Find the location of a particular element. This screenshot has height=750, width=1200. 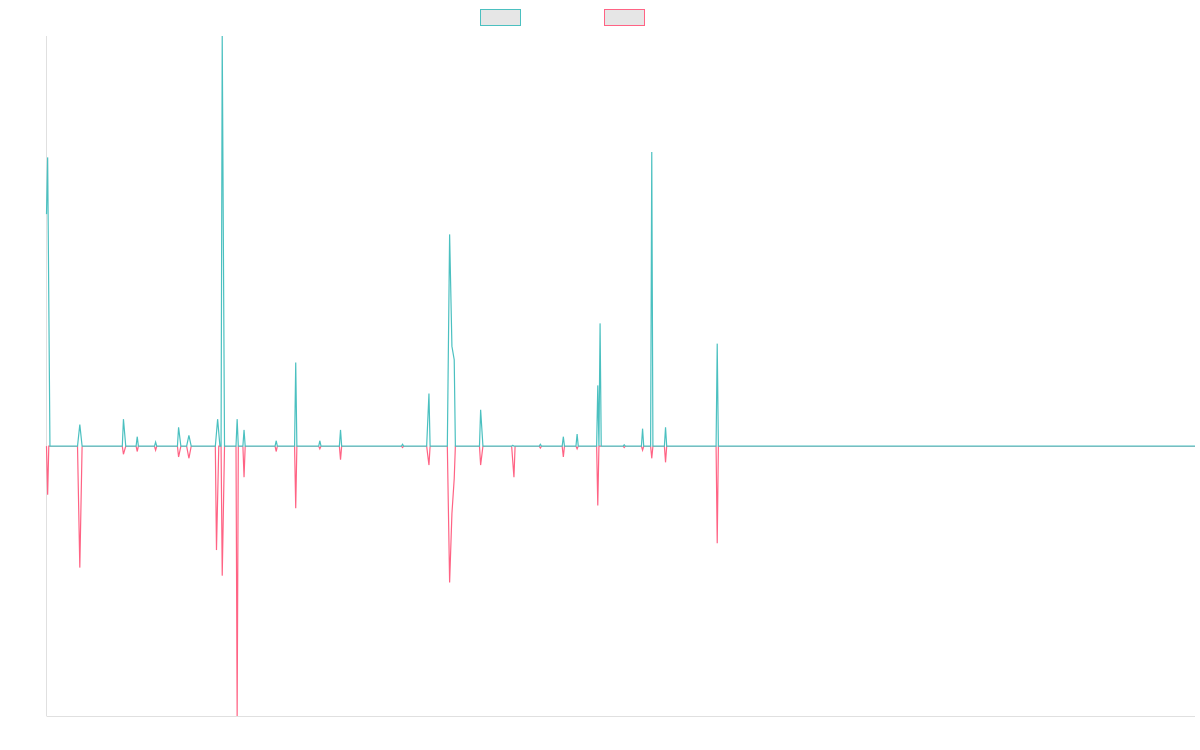

legend-item-series-b is located at coordinates (624, 17).